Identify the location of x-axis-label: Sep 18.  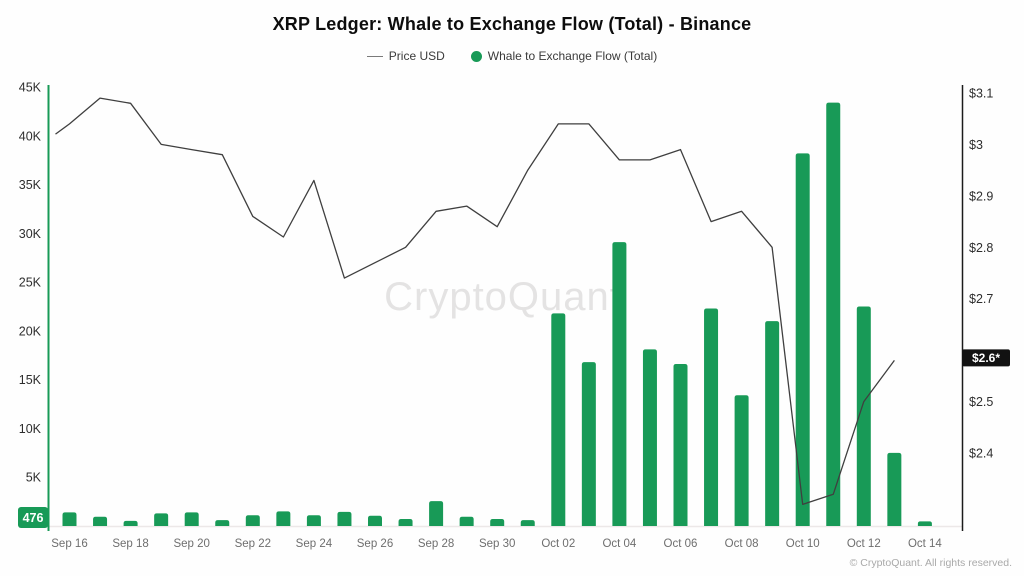
(130, 544).